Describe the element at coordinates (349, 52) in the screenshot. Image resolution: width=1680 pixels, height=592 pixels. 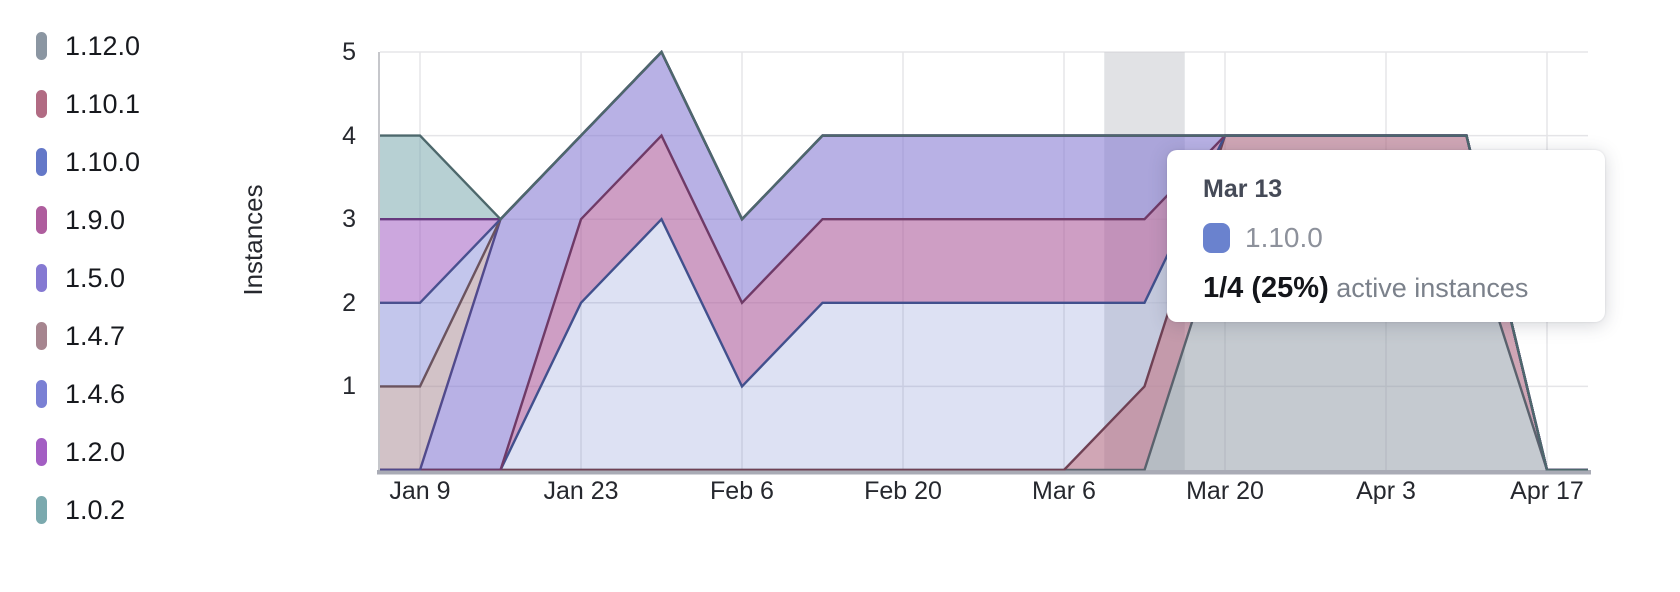
I see `y-tick-label: 5` at that location.